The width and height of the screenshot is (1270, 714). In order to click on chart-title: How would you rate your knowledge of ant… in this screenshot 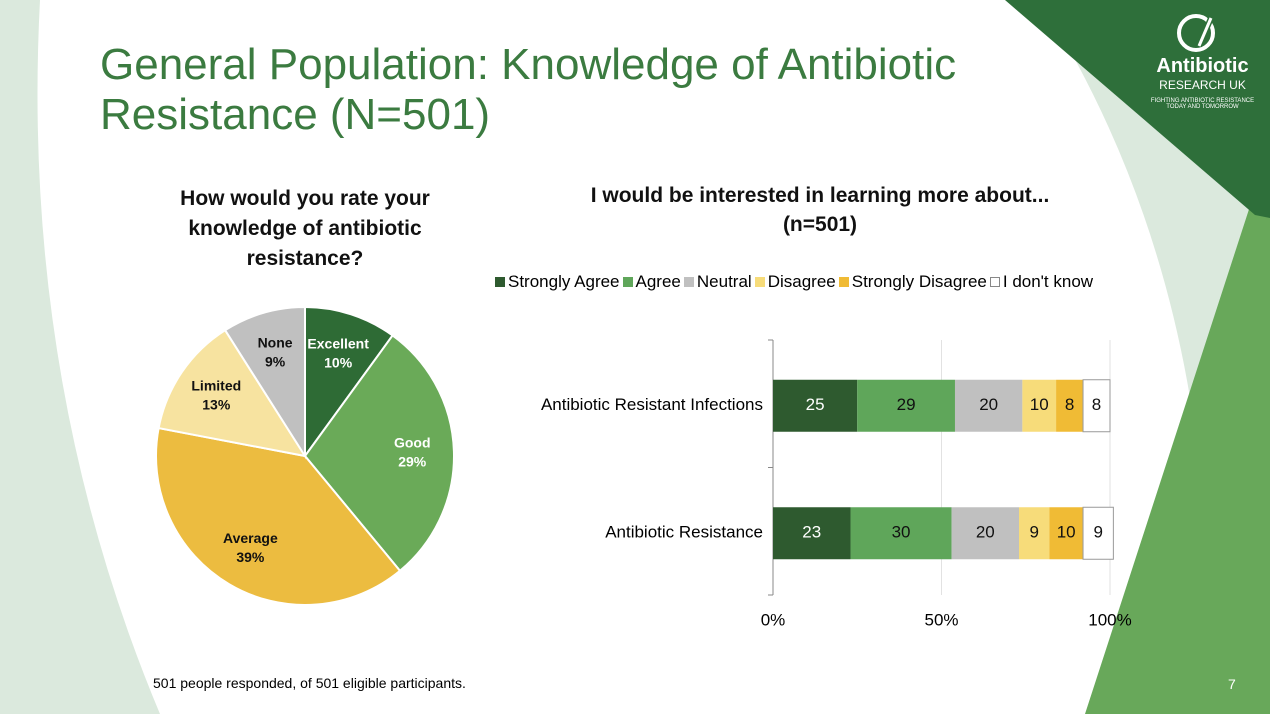, I will do `click(305, 228)`.